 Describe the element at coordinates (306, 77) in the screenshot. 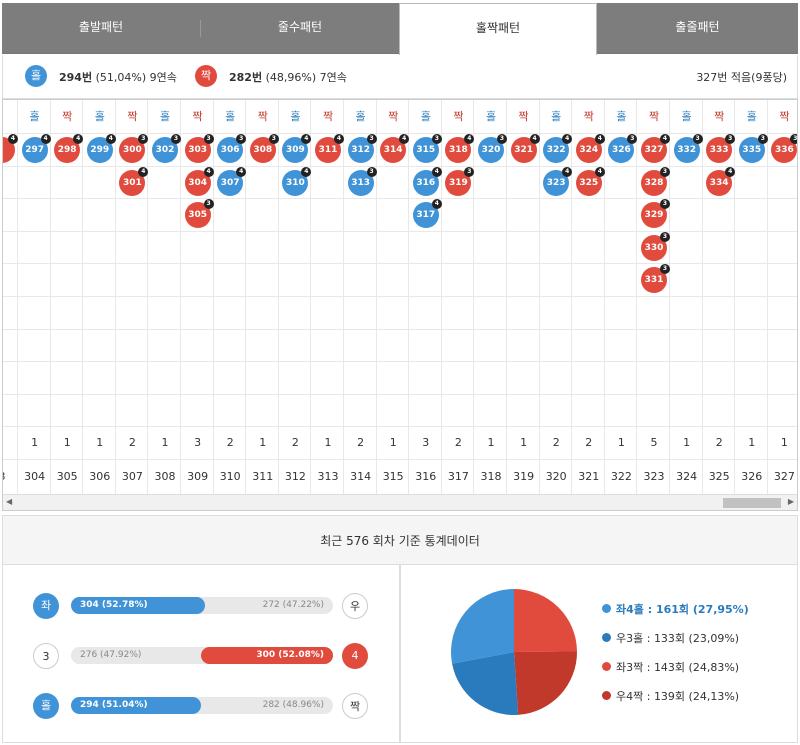

I see `even-detail: (48,96%) 7연속` at that location.